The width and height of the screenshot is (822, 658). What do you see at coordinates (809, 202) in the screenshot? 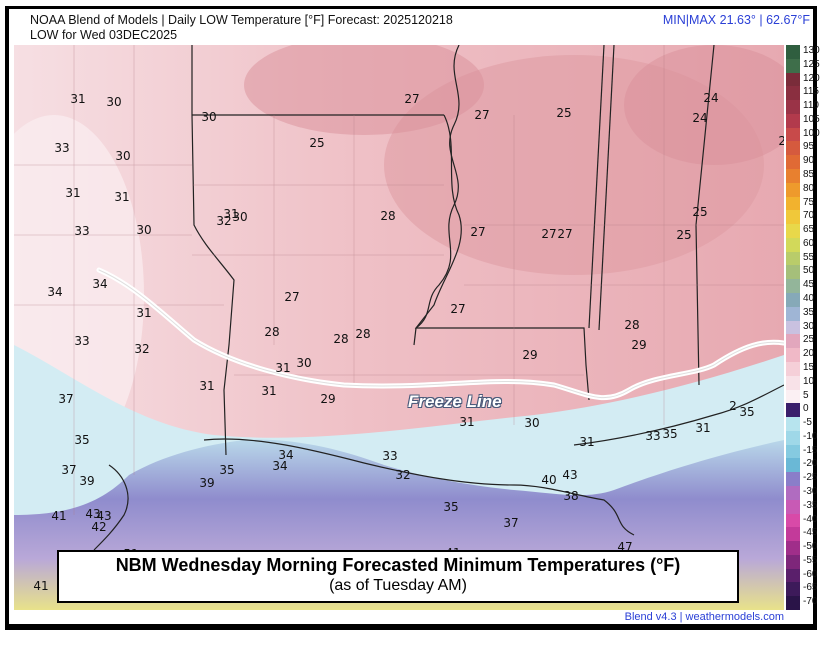
I see `color-scale-label: 75` at bounding box center [809, 202].